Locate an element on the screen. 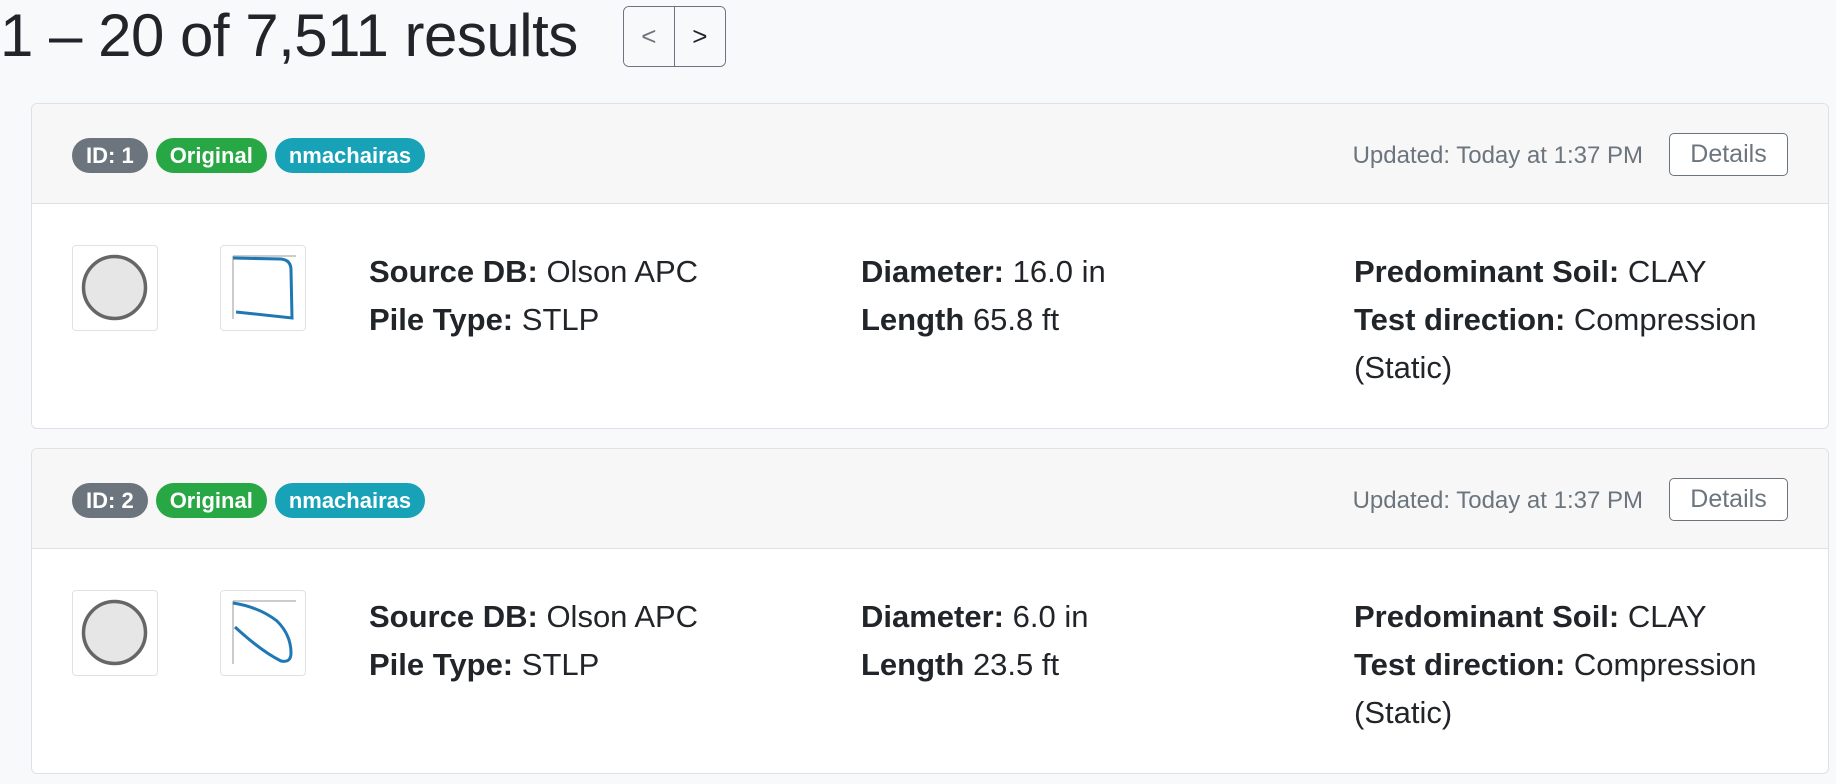  length-value: 65.8 ft is located at coordinates (1016, 319).